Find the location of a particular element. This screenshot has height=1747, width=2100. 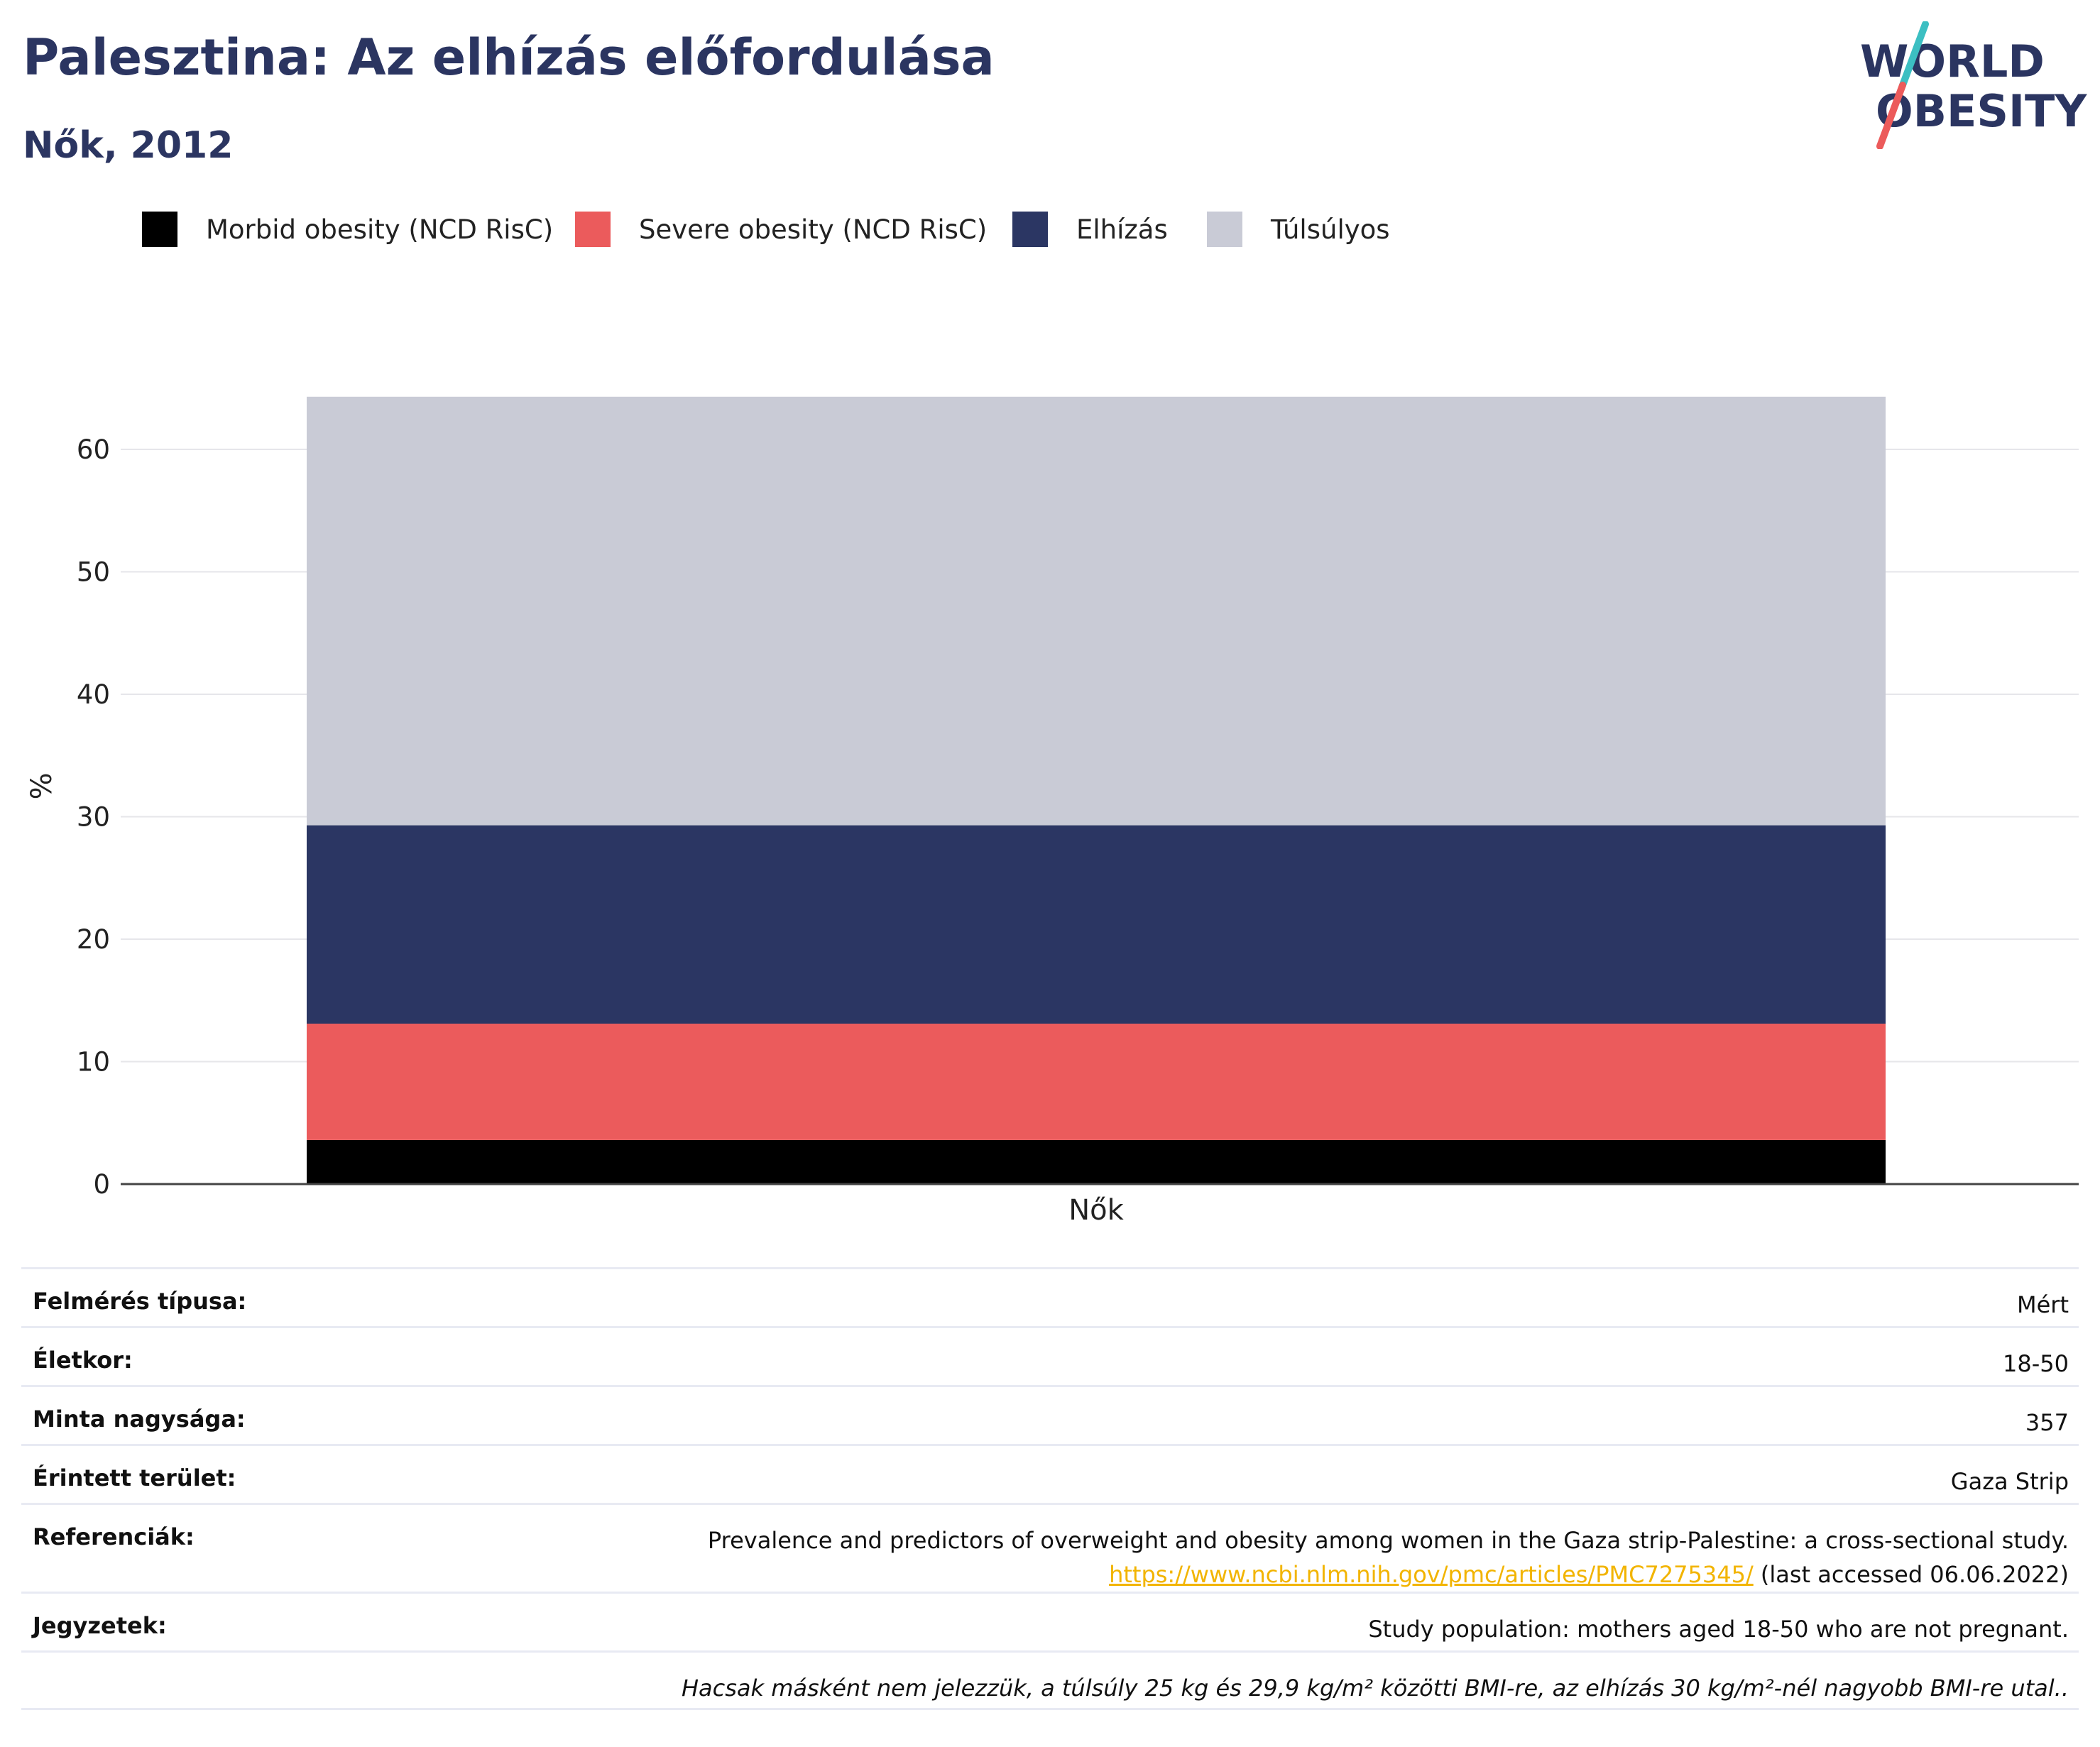

info-value: 18-50 is located at coordinates (2036, 1363).